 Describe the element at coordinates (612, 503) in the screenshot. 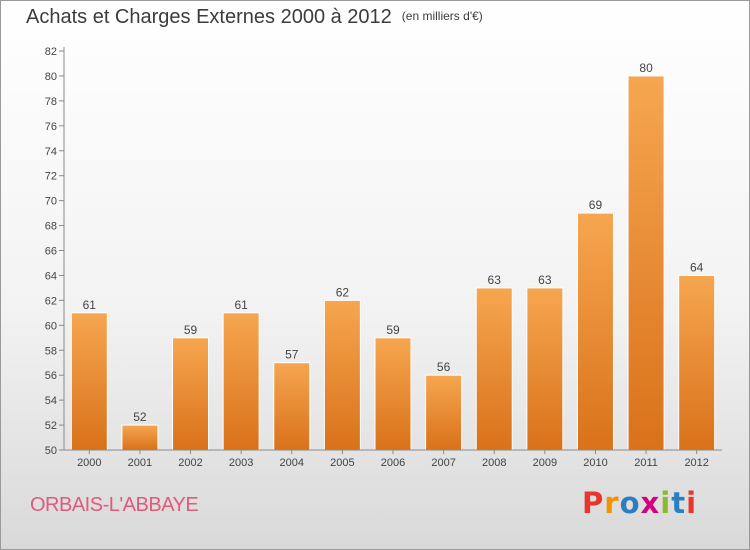

I see `logo-letter: r` at that location.